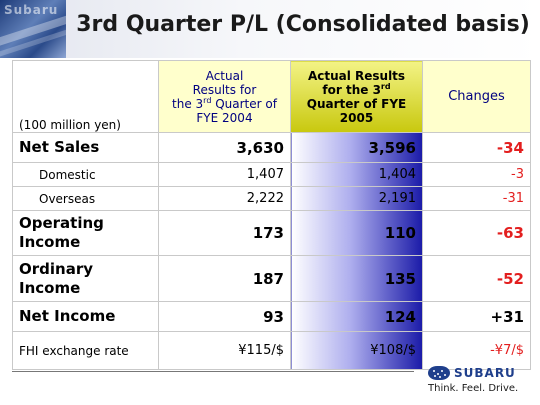 The height and width of the screenshot is (405, 540). What do you see at coordinates (356, 174) in the screenshot?
I see `current-value: 1,404` at bounding box center [356, 174].